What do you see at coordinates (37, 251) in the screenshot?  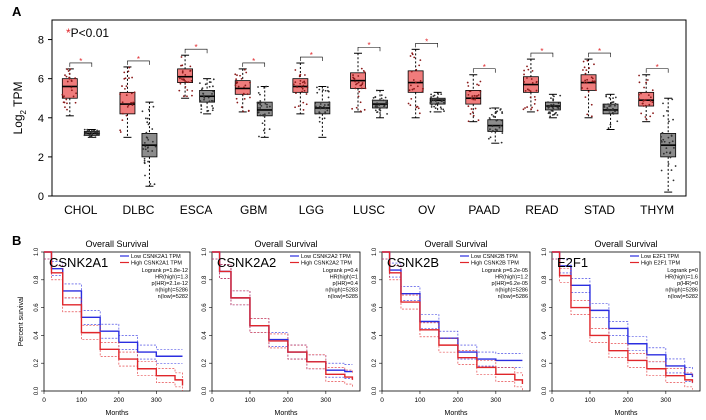 I see `km-y-tick-label: 1.0` at bounding box center [37, 251].